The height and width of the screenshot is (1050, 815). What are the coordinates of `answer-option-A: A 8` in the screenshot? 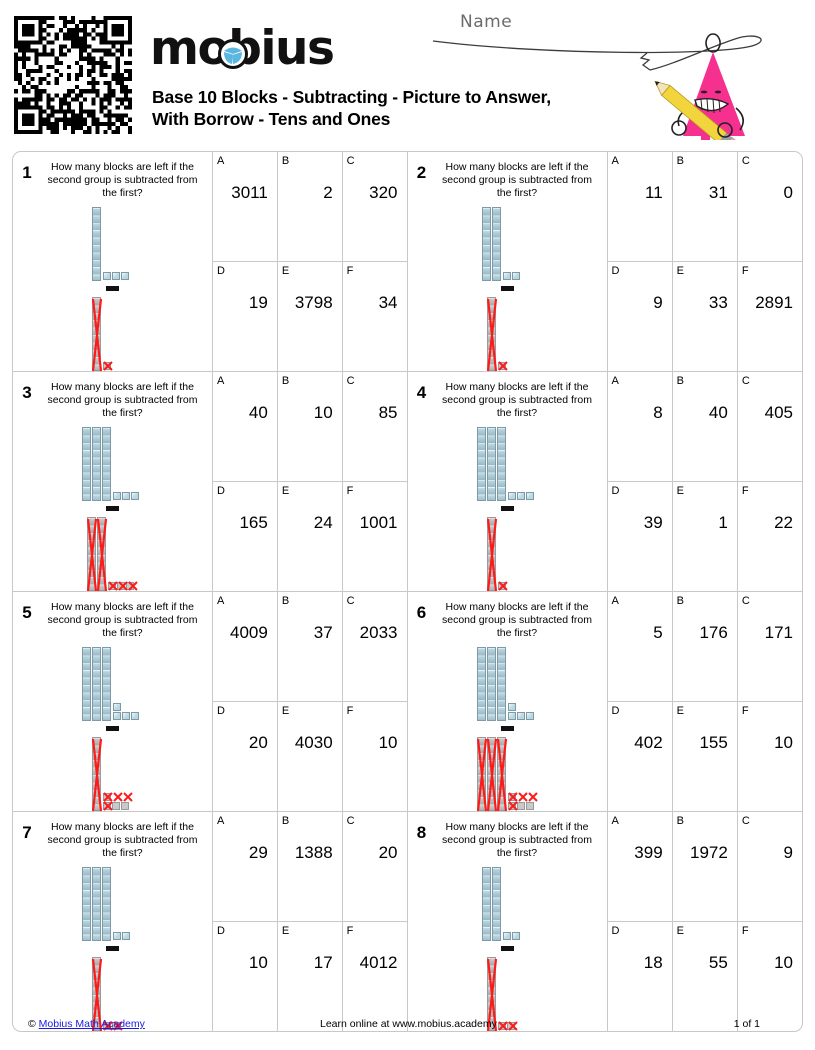 It's located at (640, 426).